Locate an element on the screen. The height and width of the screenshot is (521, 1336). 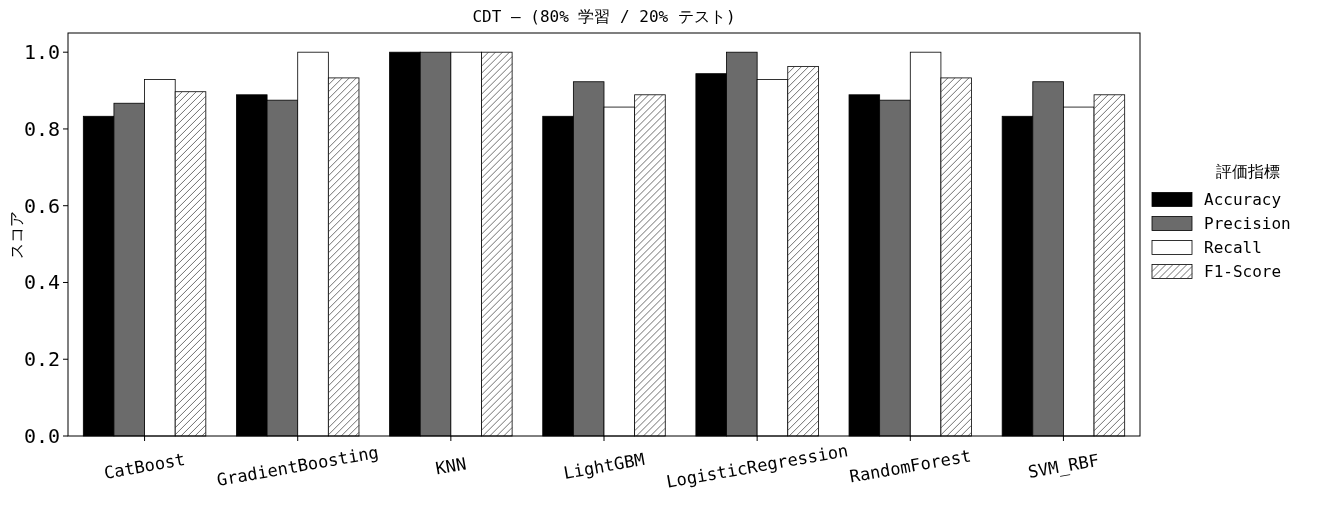
chart-title: CDT — (80% 学習 / 20% テスト) is located at coordinates (604, 16).